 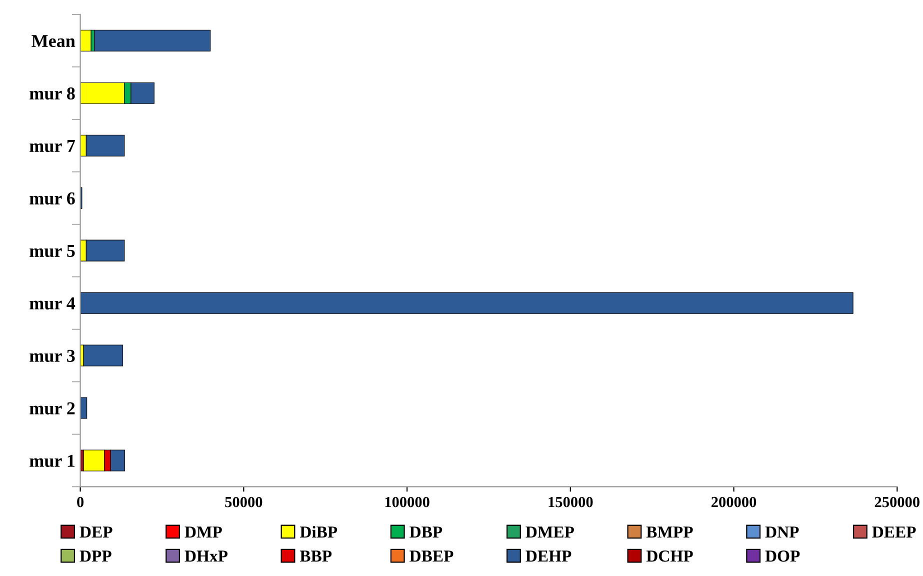 I want to click on x-tick-label: 0, so click(x=80, y=502).